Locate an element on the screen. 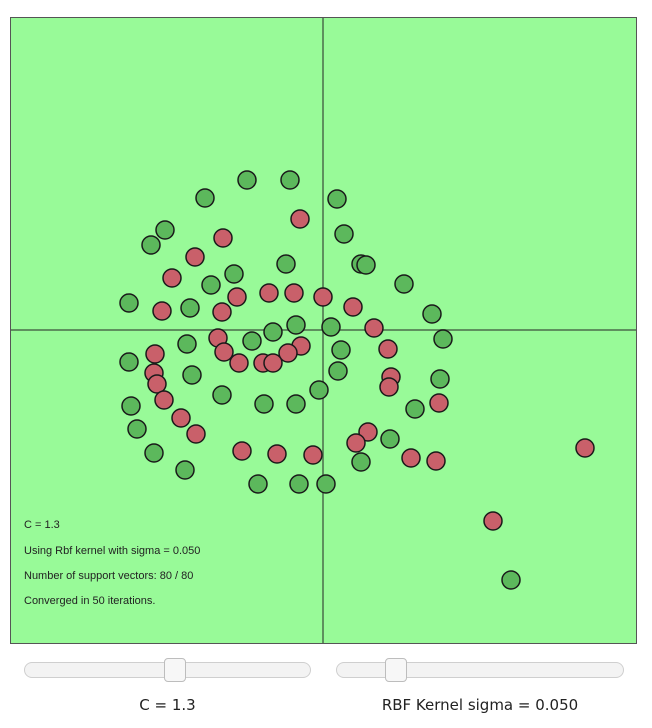 The width and height of the screenshot is (652, 728). c-value-text: C = 1.3 is located at coordinates (42, 525).